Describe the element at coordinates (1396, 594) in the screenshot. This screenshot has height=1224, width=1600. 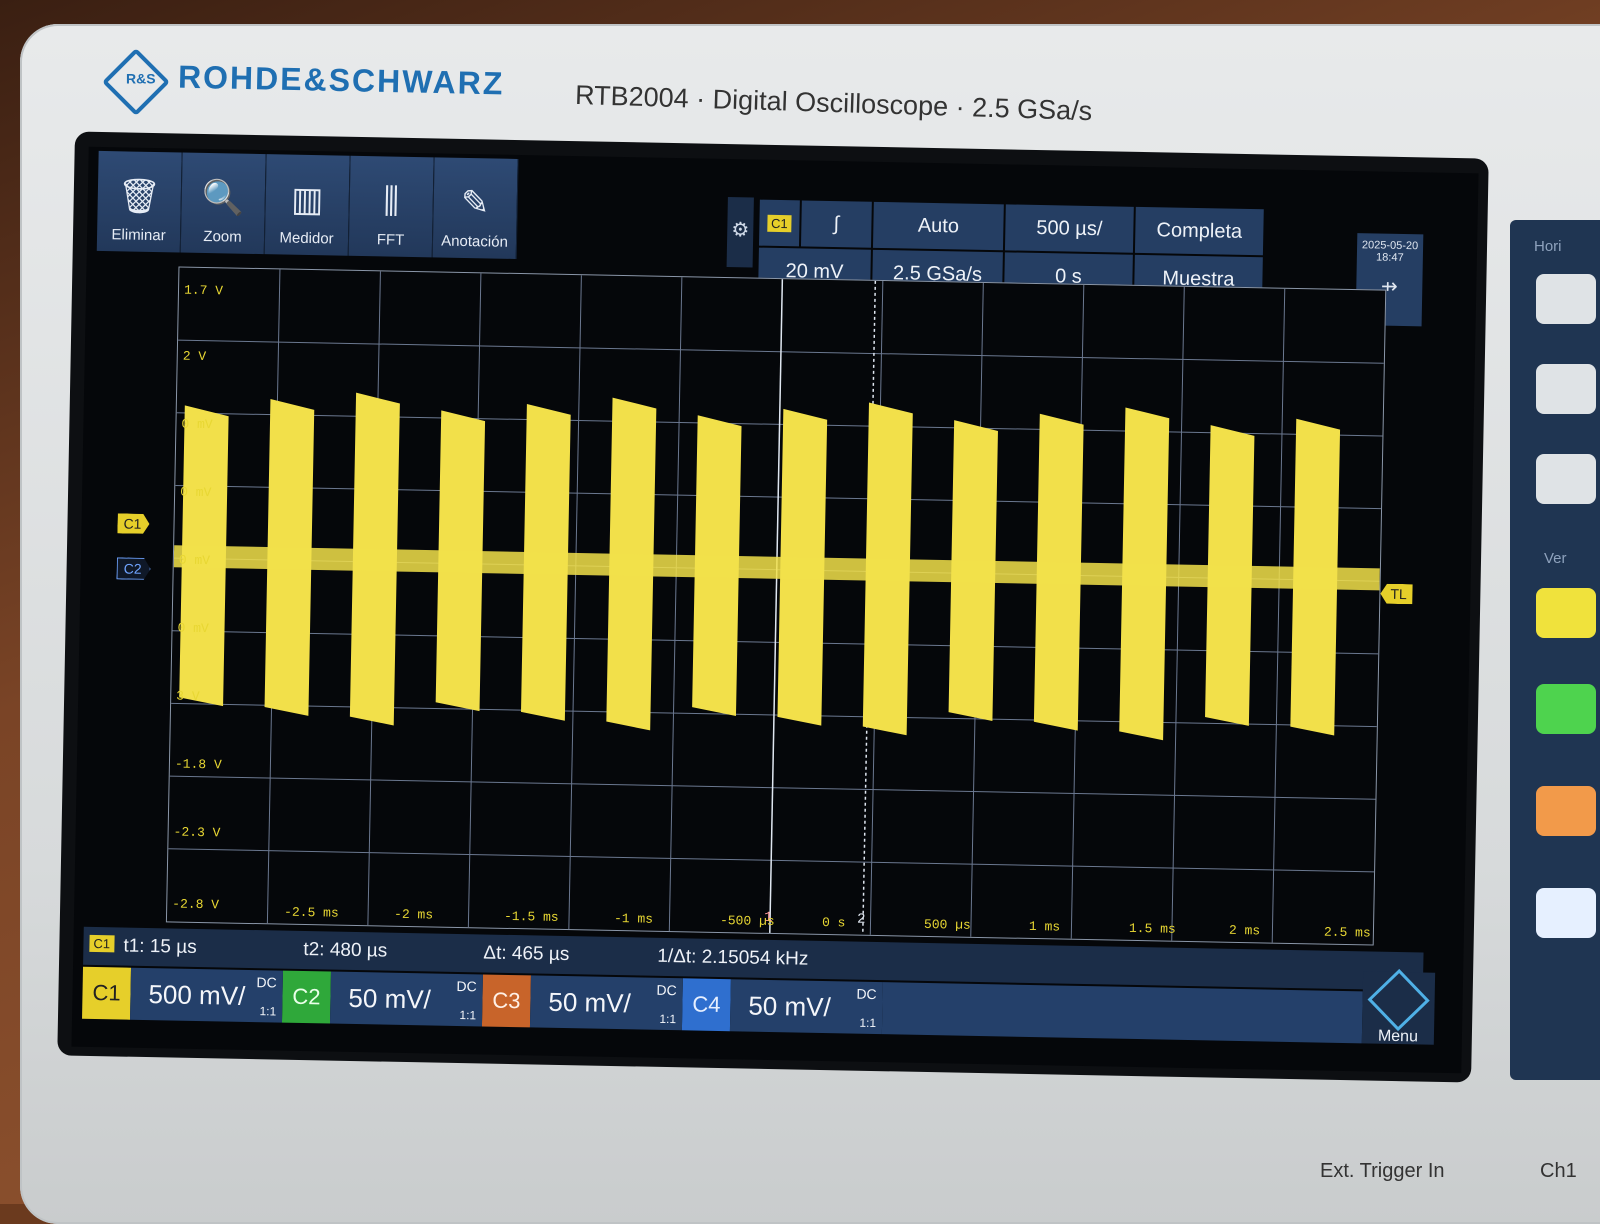
I see `trigger-level-marker: TL` at that location.